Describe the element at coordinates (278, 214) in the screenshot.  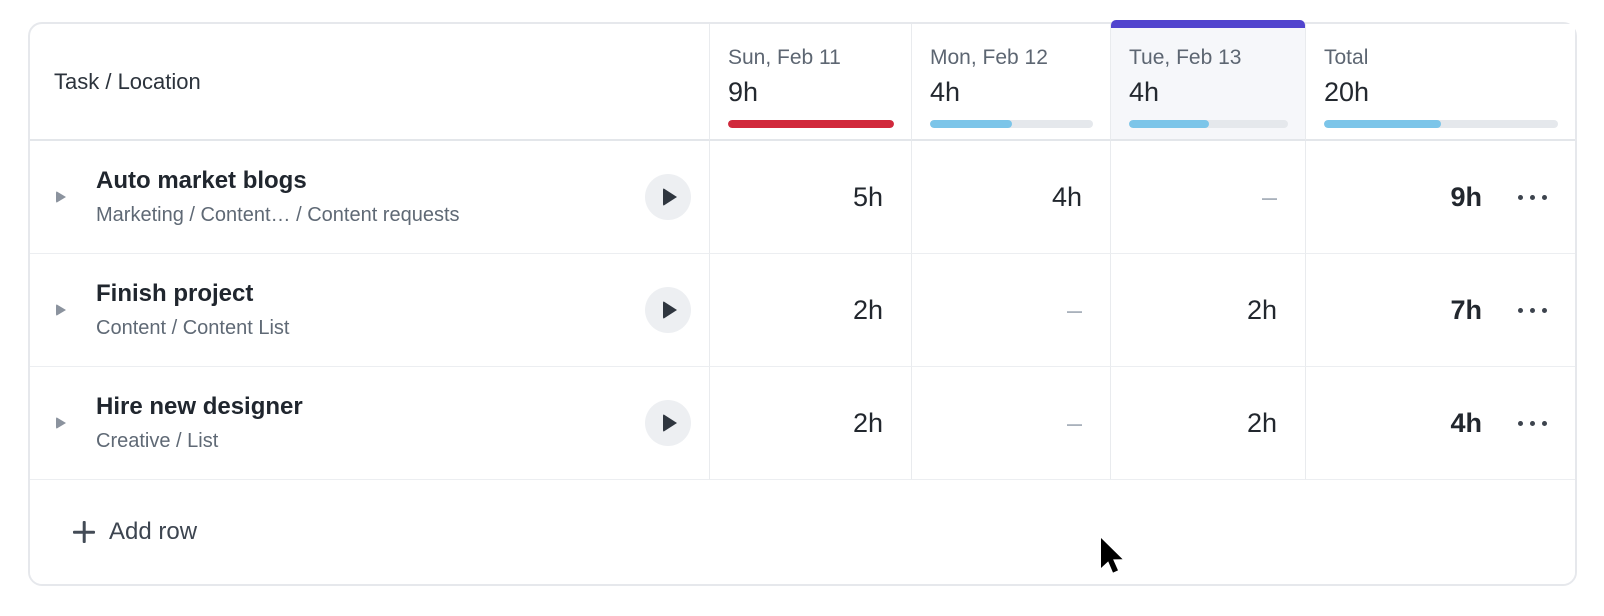
I see `task-location-breadcrumb: Marketing / Content… / Content requests` at that location.